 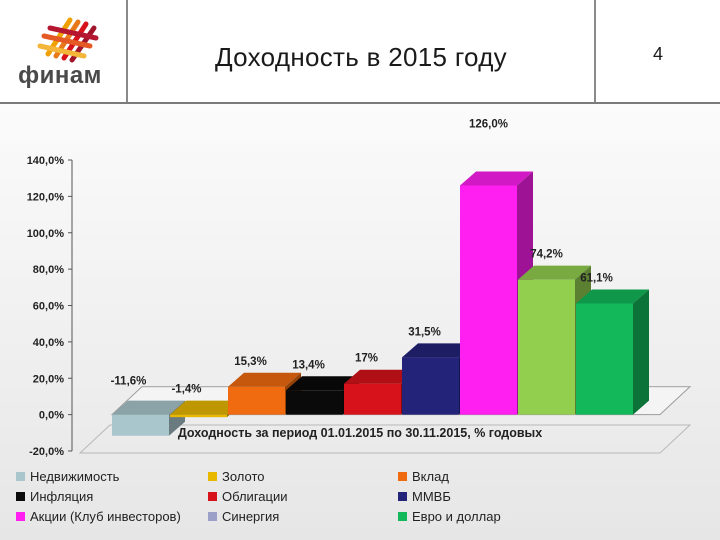 What do you see at coordinates (48, 343) in the screenshot?
I see `y-tick-label: 40,0%` at bounding box center [48, 343].